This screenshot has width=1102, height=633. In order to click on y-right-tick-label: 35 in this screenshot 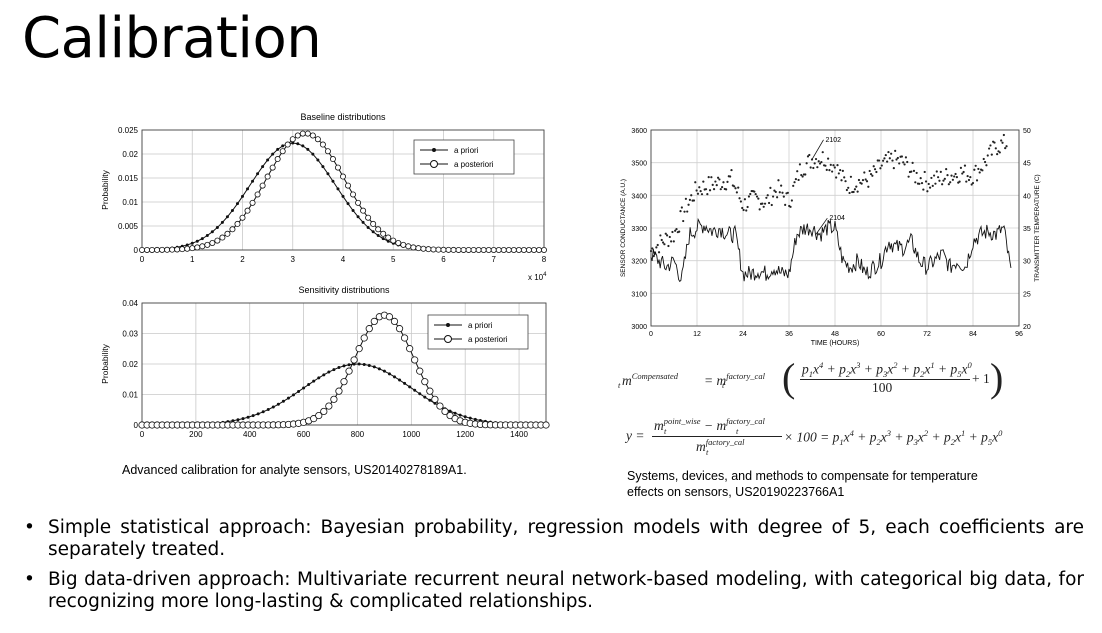, I will do `click(1027, 229)`.